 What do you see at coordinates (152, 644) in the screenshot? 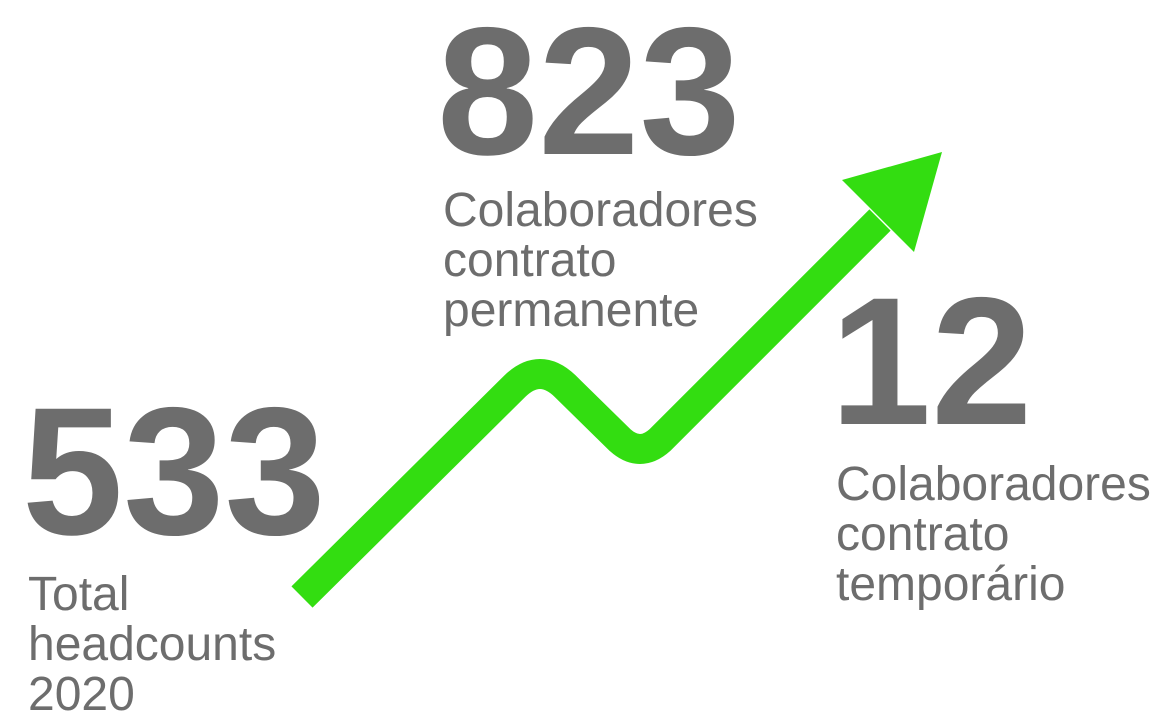
I see `stat-label: headcounts` at bounding box center [152, 644].